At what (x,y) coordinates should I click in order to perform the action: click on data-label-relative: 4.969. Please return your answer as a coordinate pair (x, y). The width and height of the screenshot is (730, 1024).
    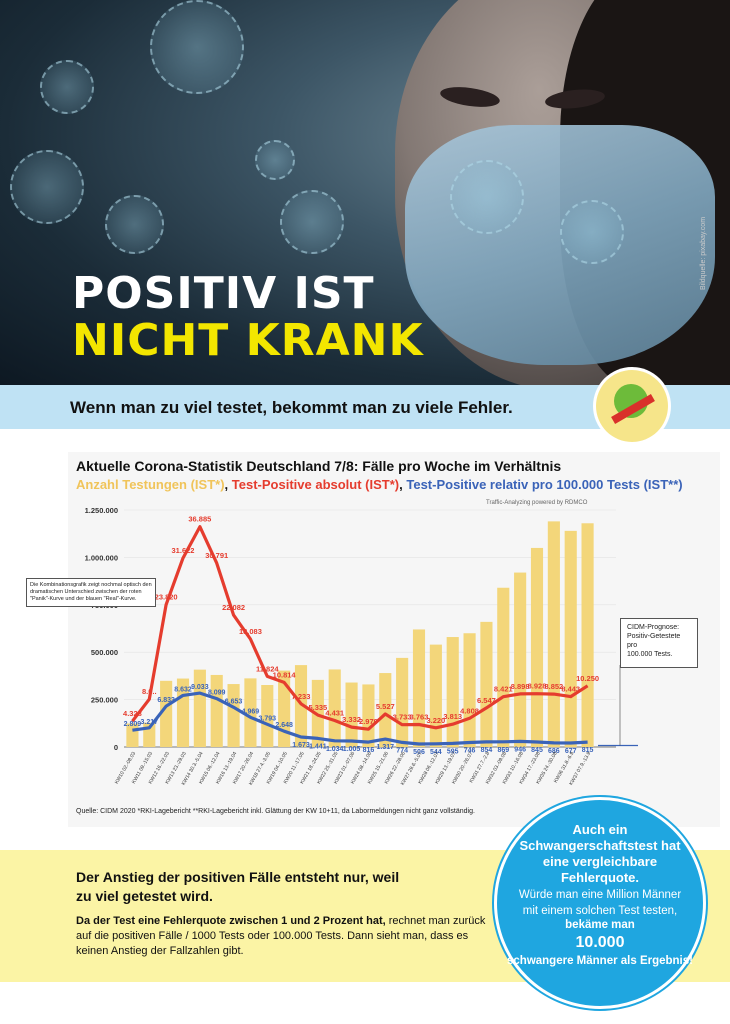
    Looking at the image, I should click on (251, 711).